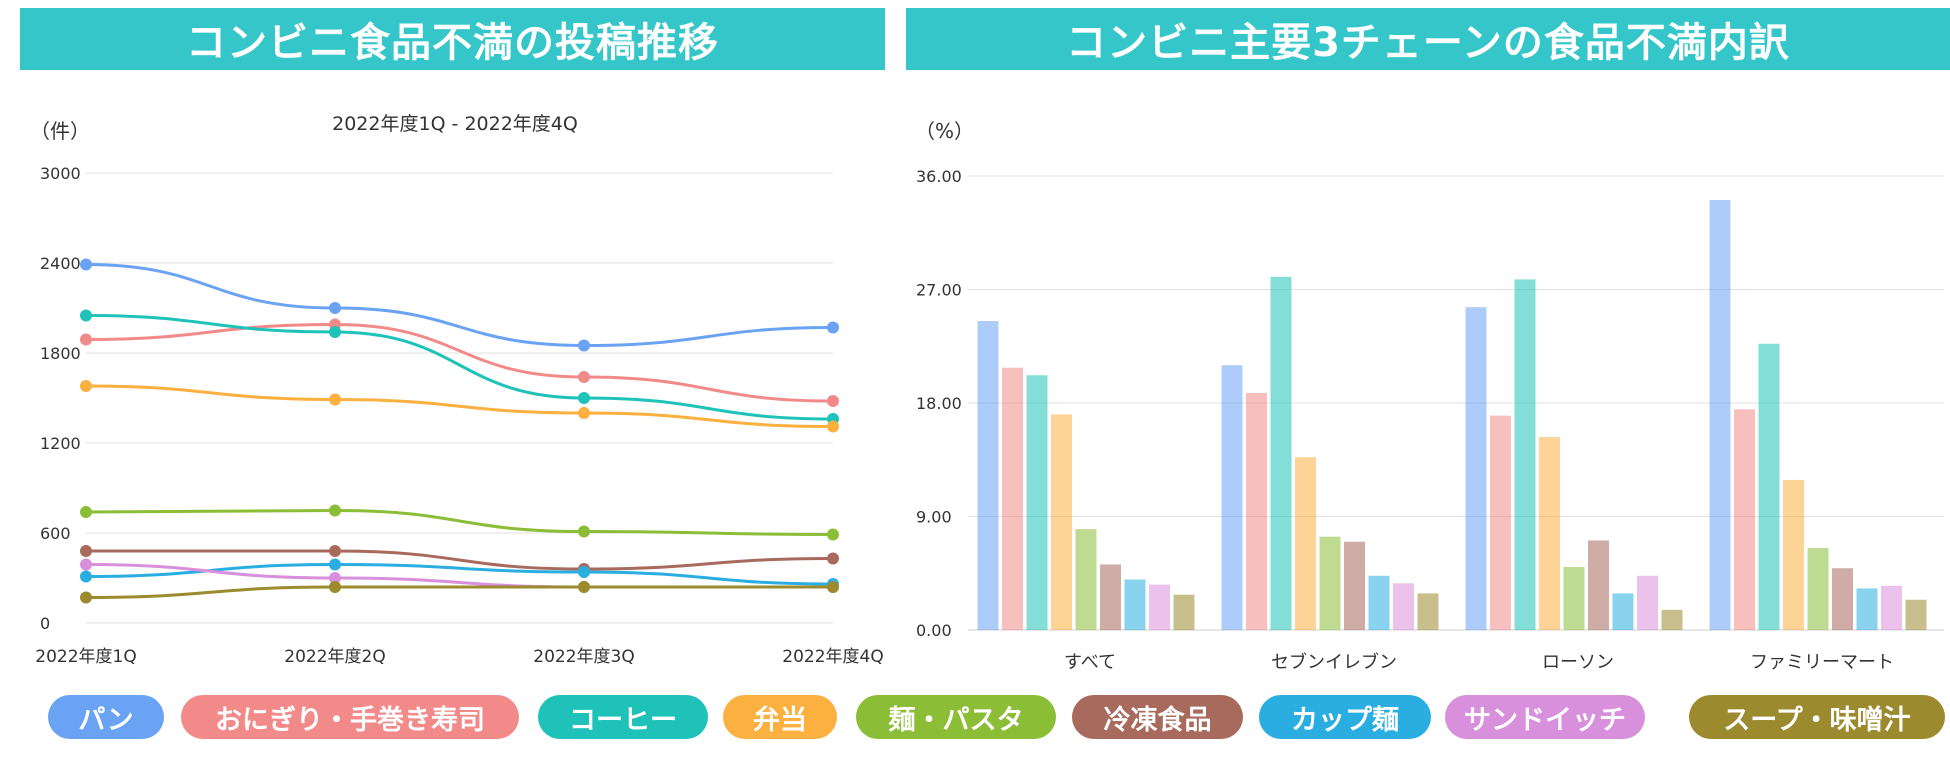  Describe the element at coordinates (1793, 554) in the screenshot. I see `bar-ファミリーマート-弁当` at that location.